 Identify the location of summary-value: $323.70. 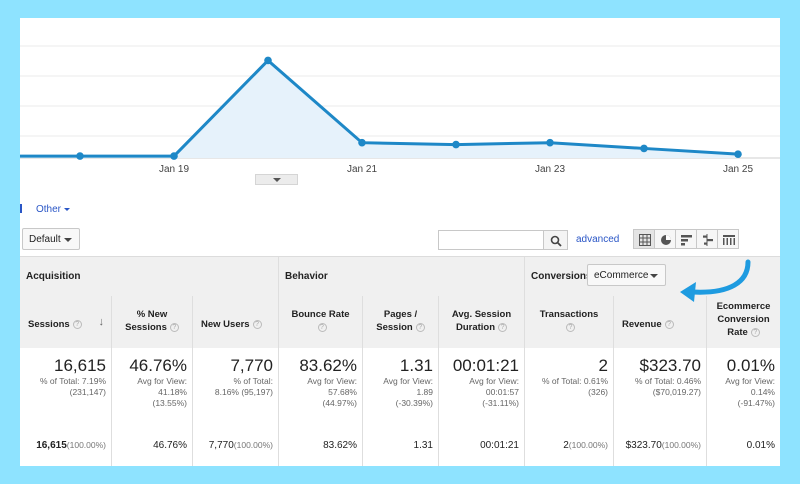
(670, 365).